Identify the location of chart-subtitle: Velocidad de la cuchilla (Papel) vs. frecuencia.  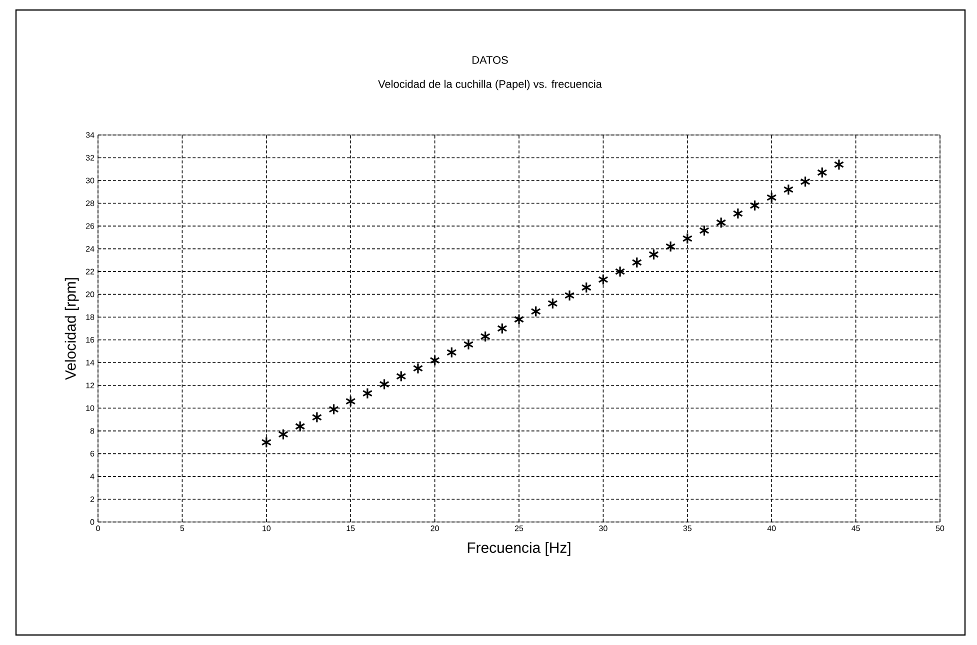
(490, 85).